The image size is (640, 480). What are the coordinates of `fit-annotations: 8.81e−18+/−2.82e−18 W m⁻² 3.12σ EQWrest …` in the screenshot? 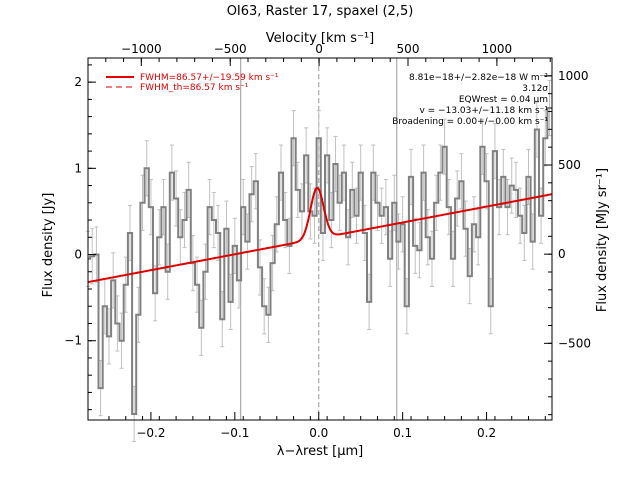 It's located at (470, 100).